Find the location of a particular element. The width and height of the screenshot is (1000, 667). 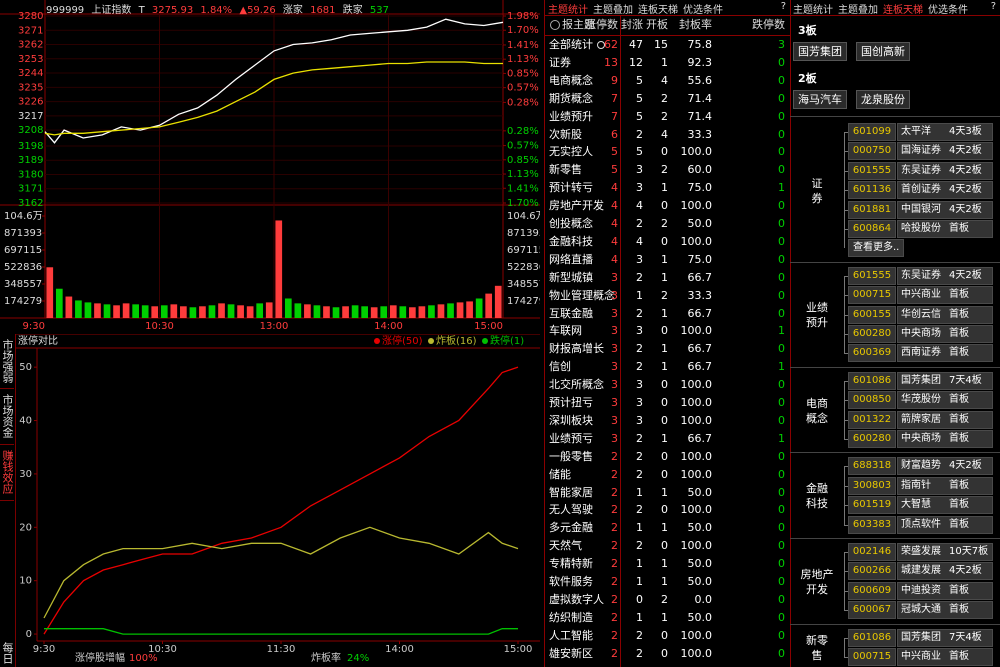

stock-button: 海马汽车 is located at coordinates (820, 99).